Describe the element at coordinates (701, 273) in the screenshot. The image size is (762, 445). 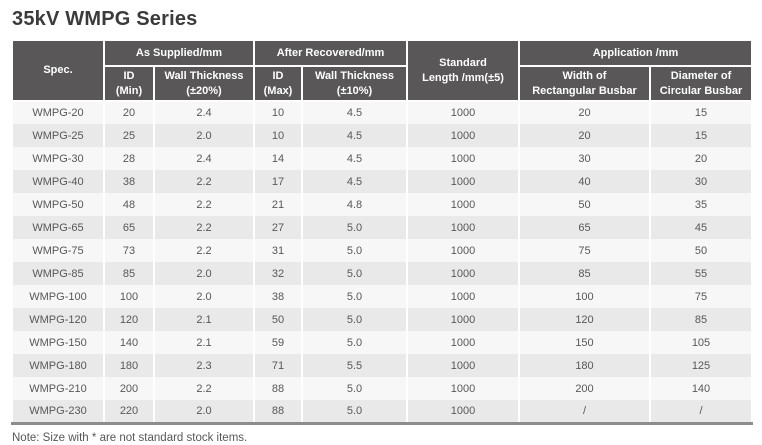
I see `value-cell: 55` at that location.